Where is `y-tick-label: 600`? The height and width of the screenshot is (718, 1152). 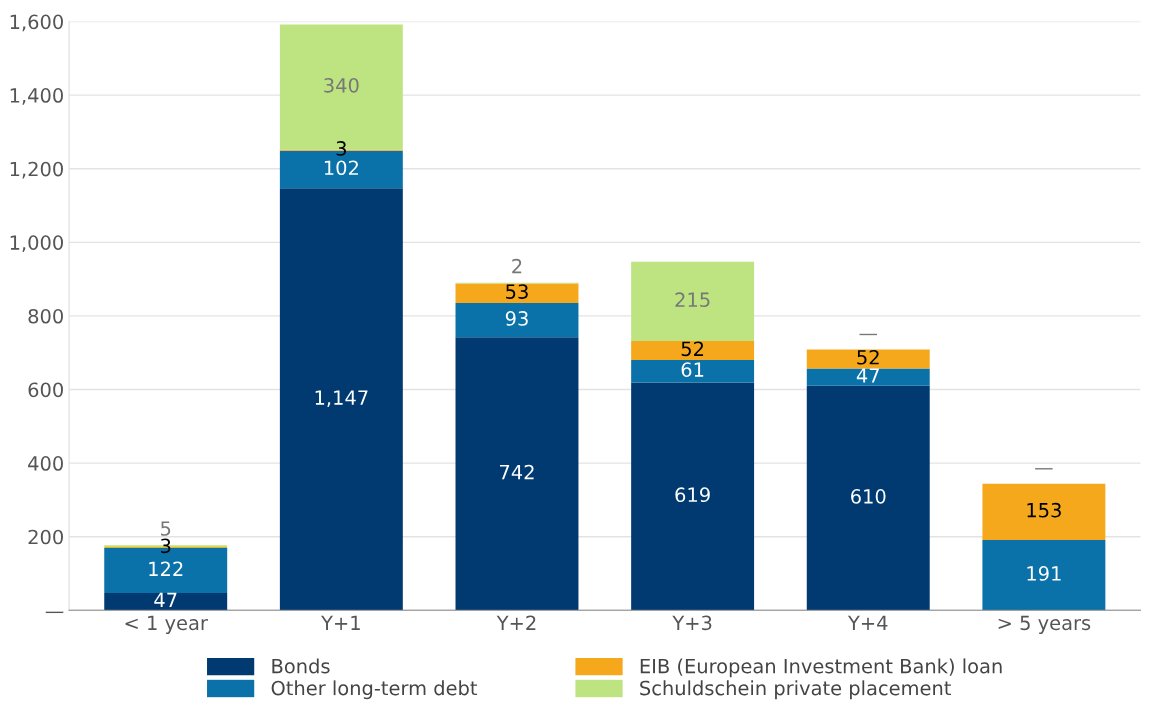
y-tick-label: 600 is located at coordinates (45, 390).